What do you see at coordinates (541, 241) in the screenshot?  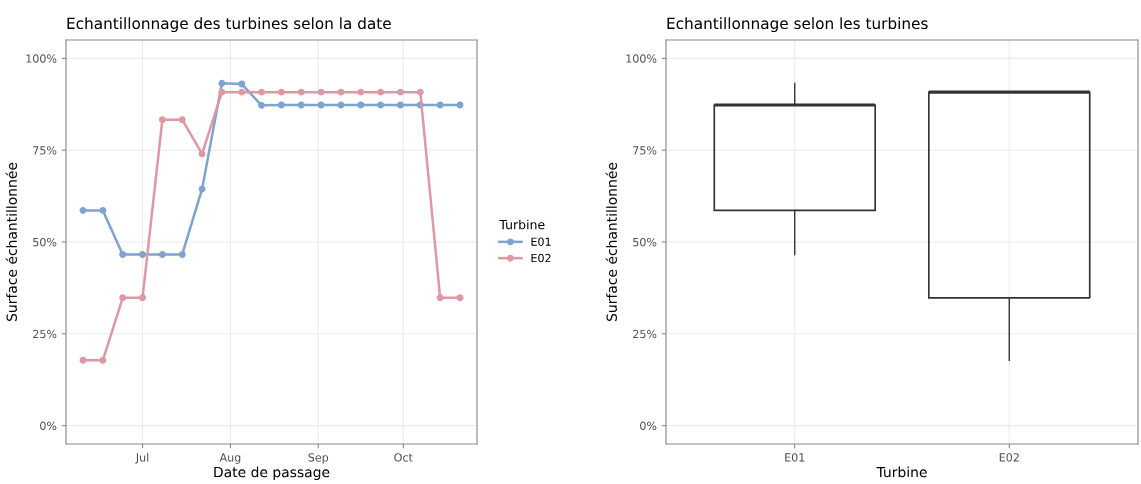 I see `legend-label: E01` at bounding box center [541, 241].